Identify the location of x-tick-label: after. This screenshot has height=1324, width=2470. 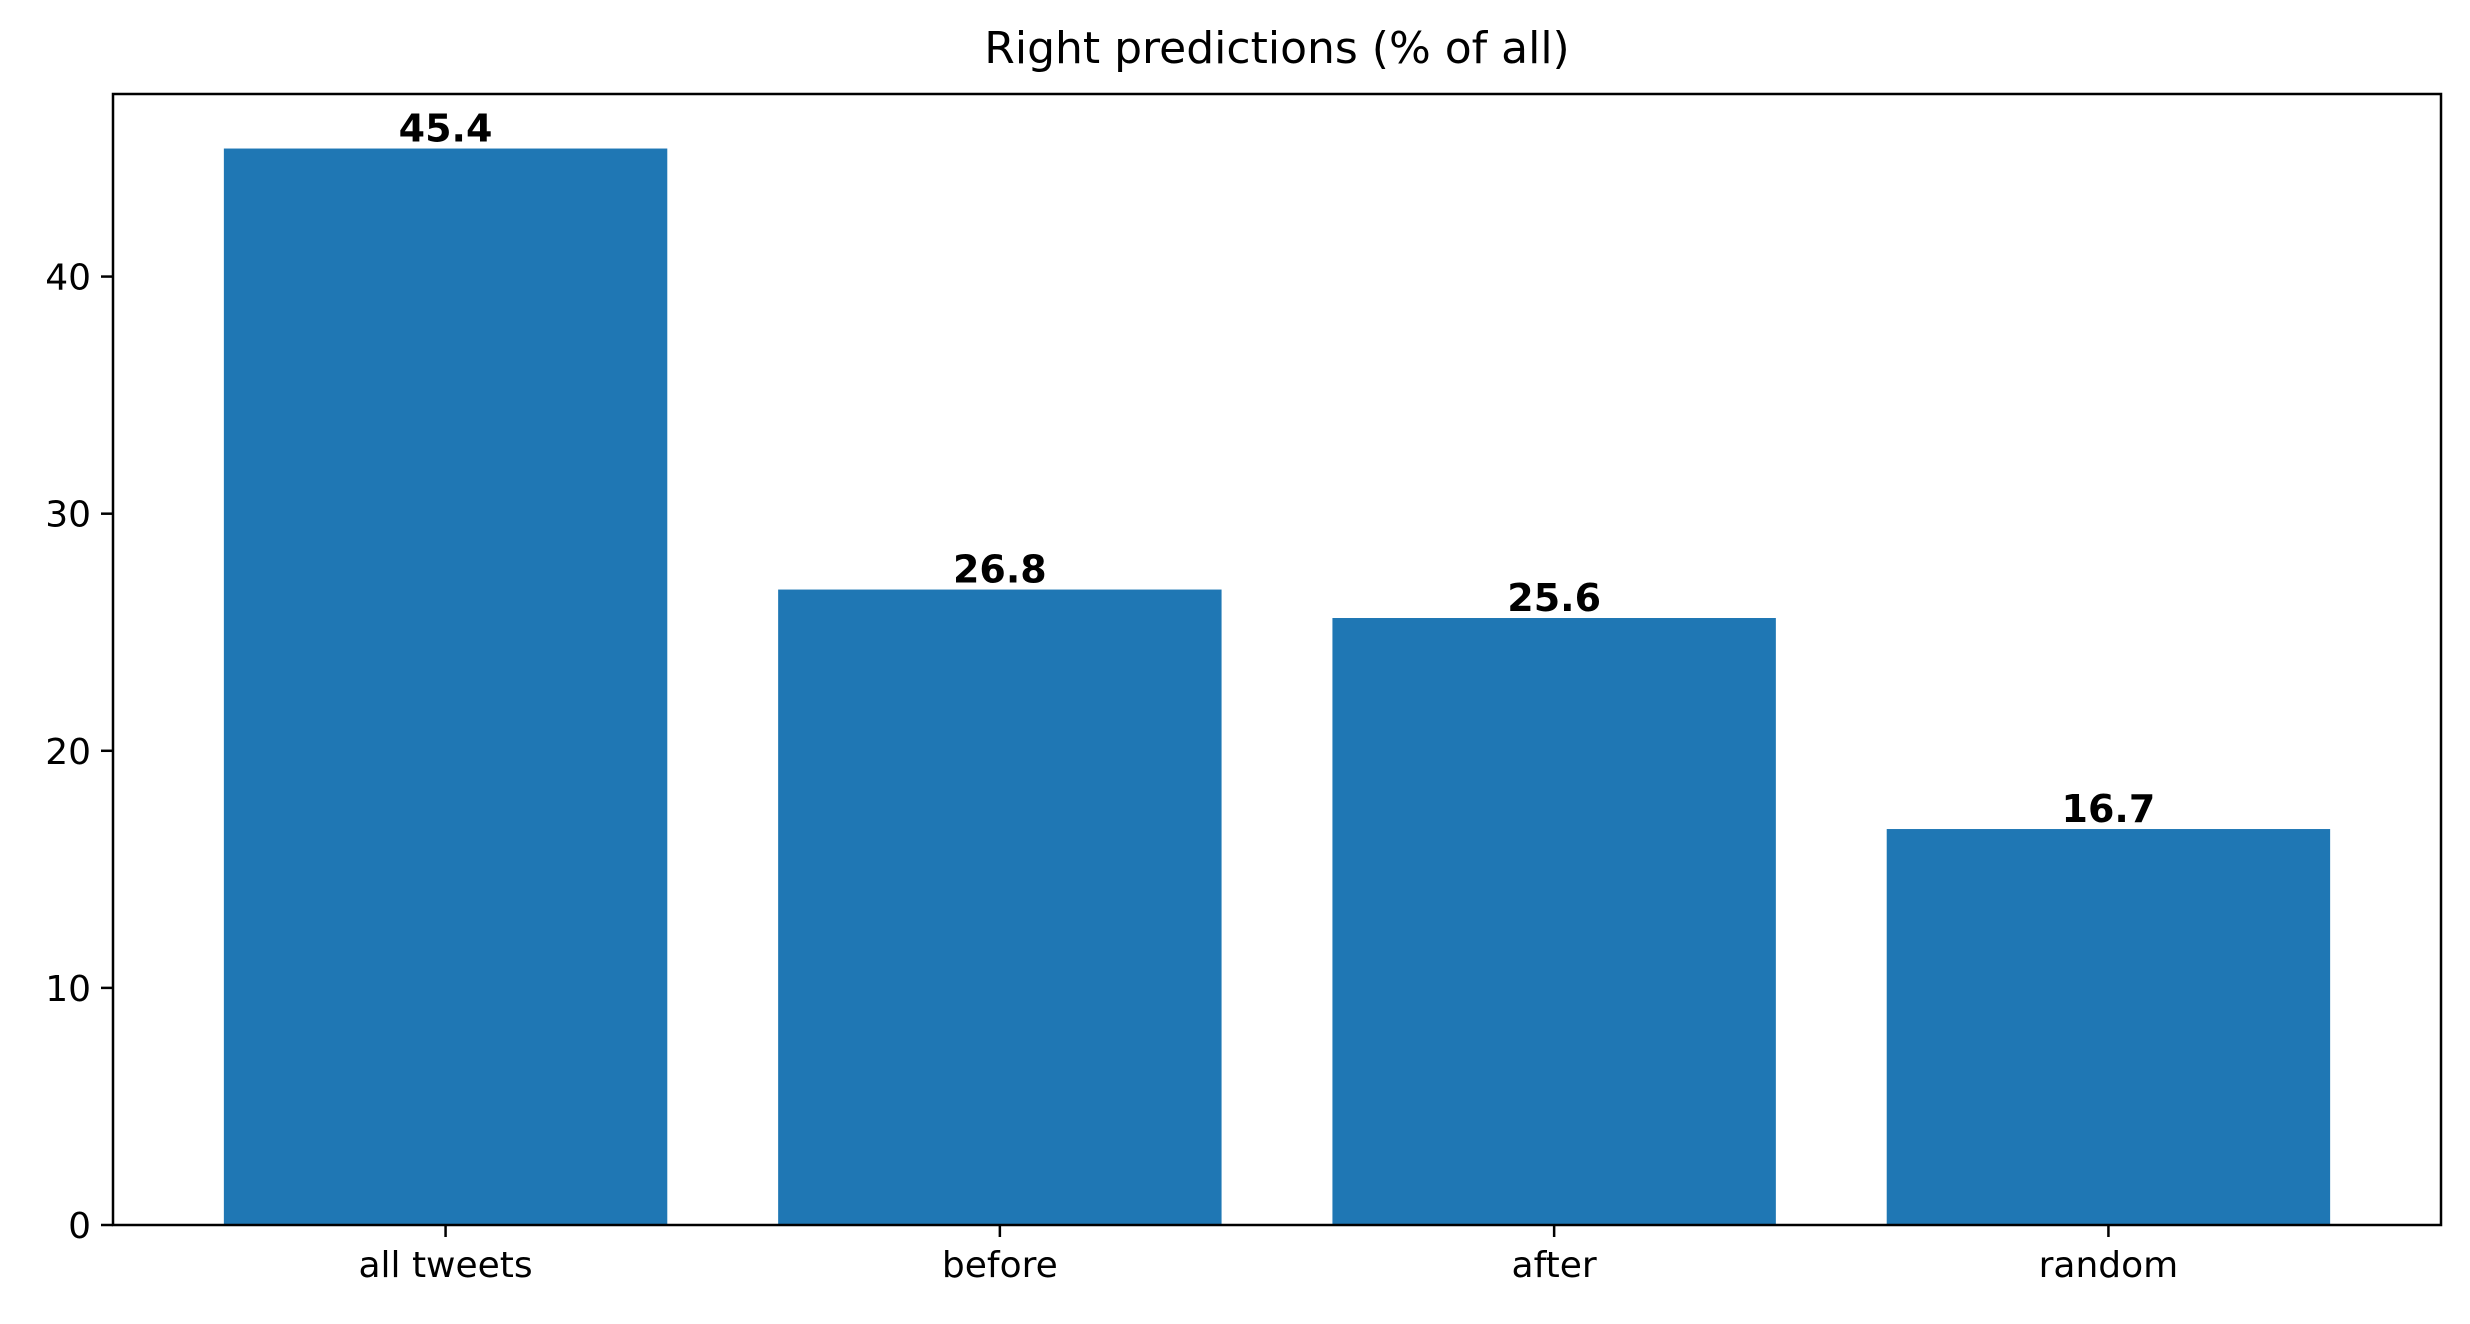
(1554, 1265).